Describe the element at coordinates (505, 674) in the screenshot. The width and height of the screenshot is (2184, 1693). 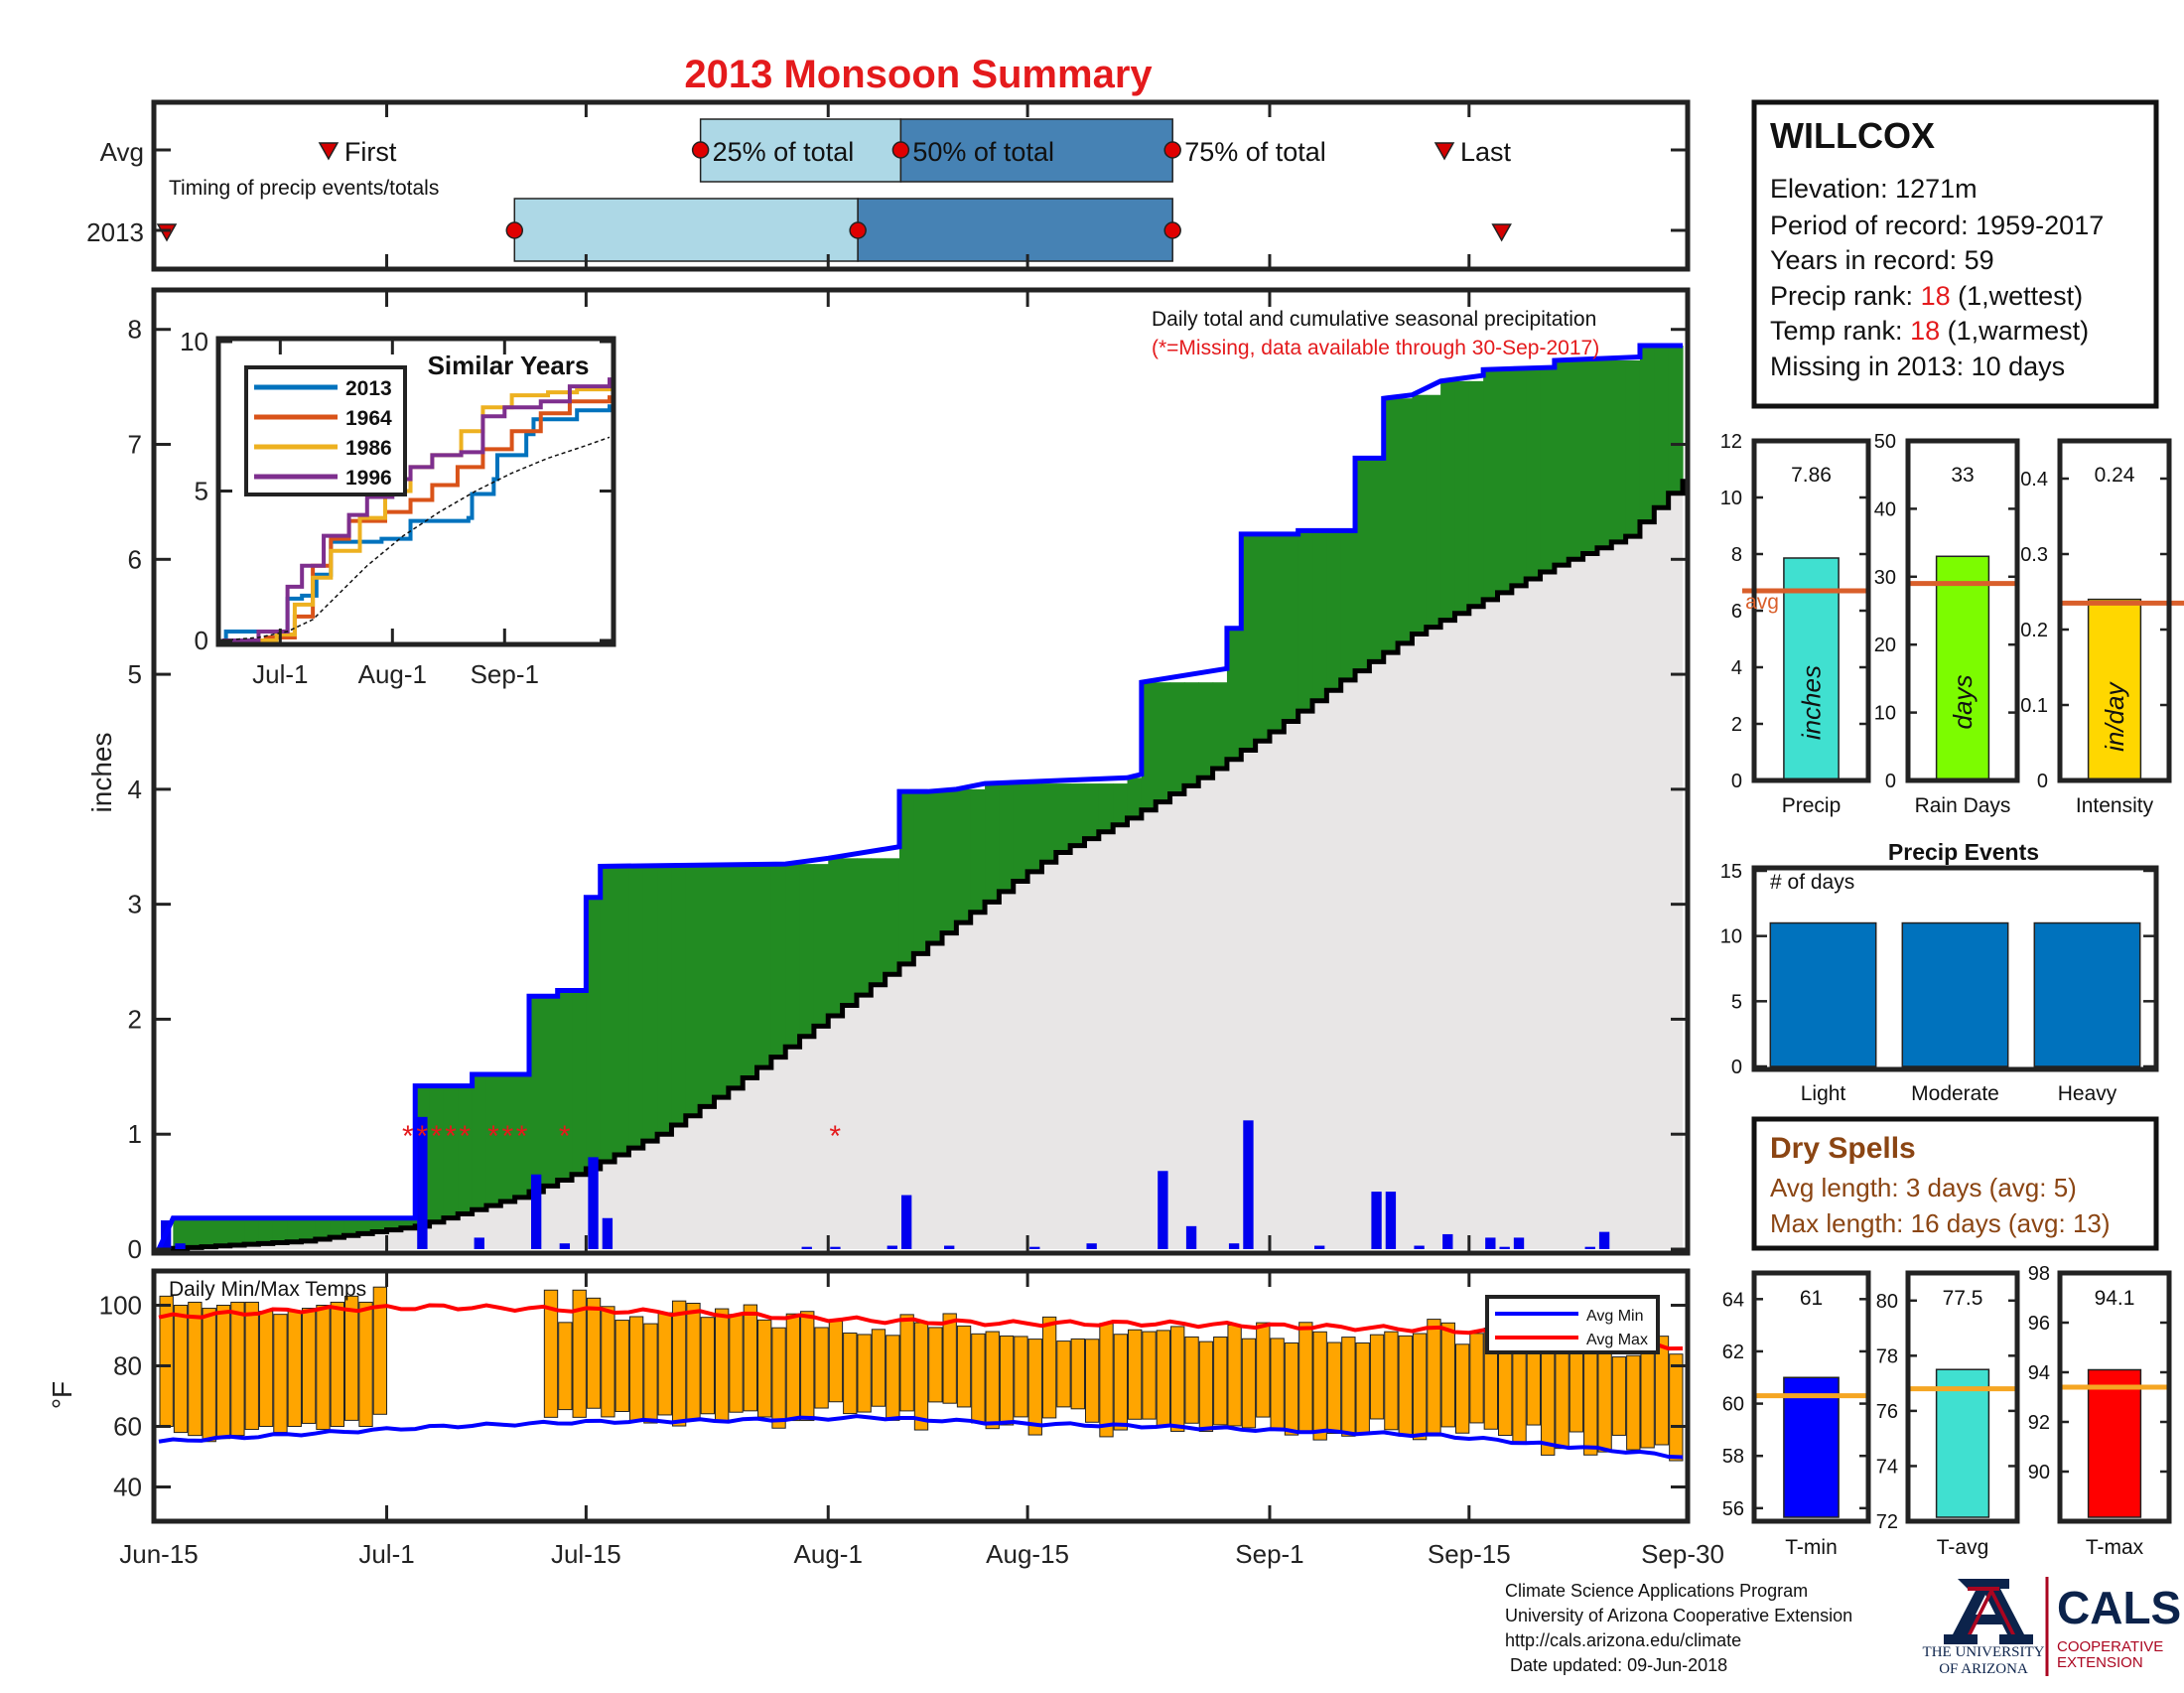
I see `inset-x-tick-label: Sep-1` at that location.